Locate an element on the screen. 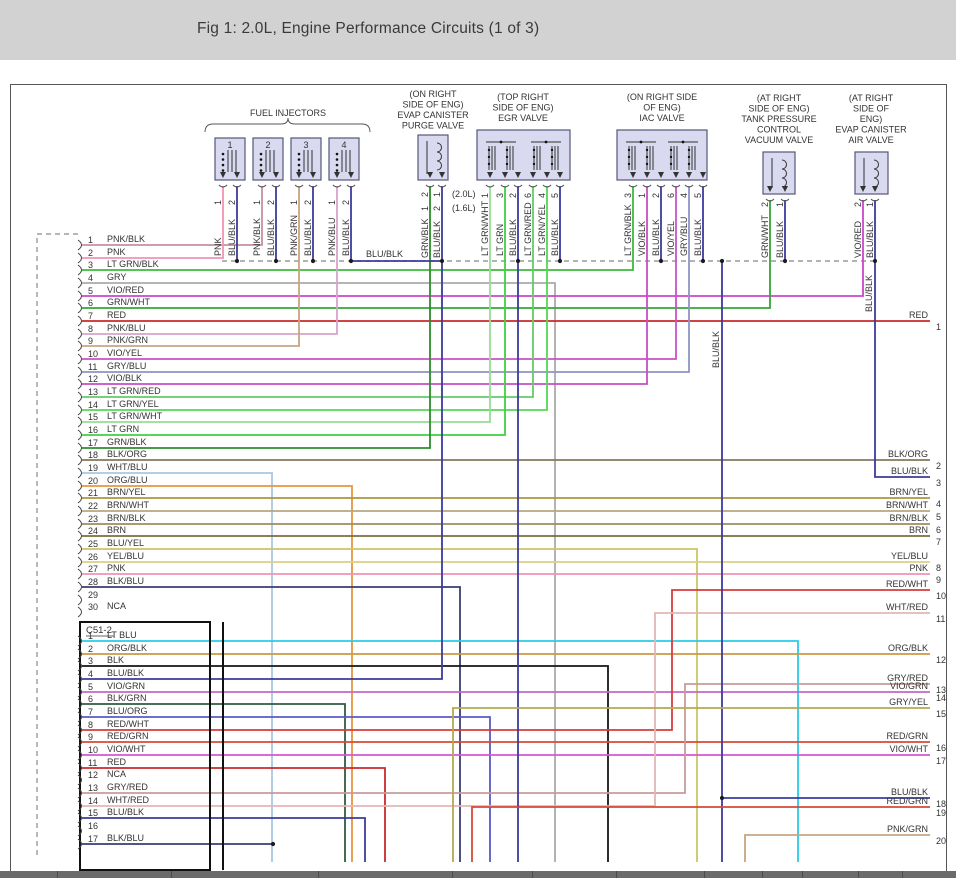 Image resolution: width=956 pixels, height=878 pixels. evap-canister-purge-valve-pin-wire-label: BLU/BLK is located at coordinates (437, 239).